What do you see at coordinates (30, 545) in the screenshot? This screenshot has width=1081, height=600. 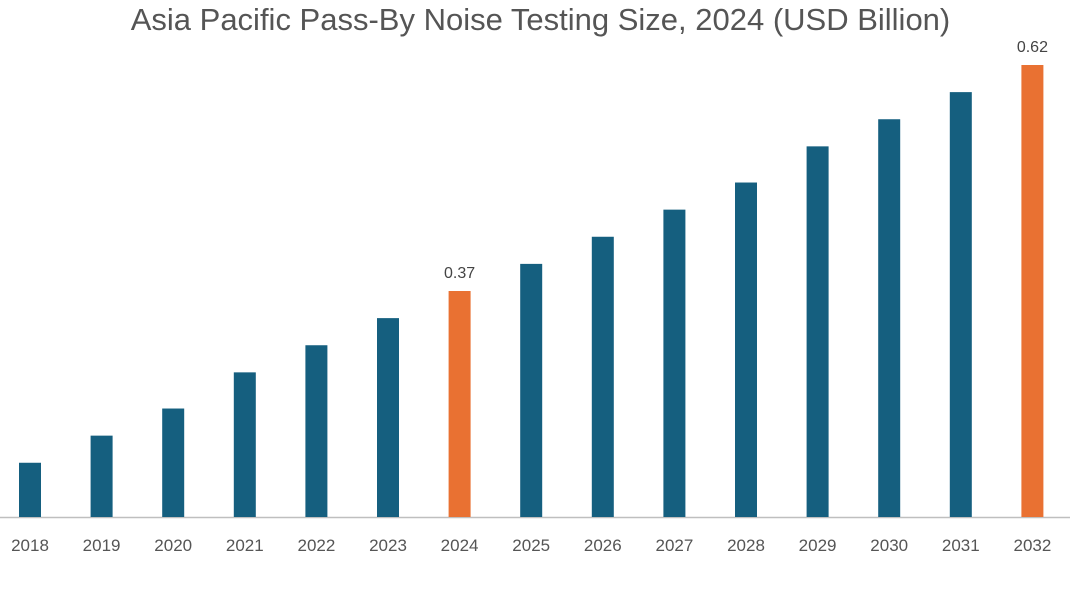 I see `x-tick-label: 2018` at bounding box center [30, 545].